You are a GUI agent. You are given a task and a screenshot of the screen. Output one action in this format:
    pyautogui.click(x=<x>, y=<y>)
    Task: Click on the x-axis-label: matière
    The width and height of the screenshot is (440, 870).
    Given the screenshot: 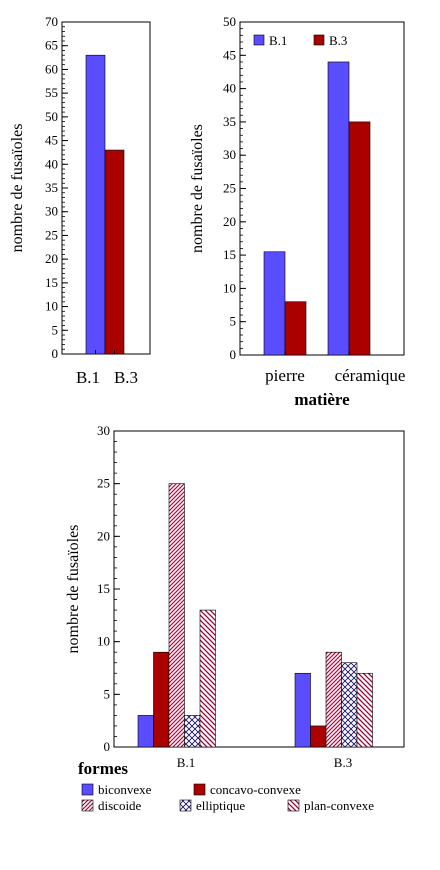 What is the action you would take?
    pyautogui.click(x=322, y=399)
    